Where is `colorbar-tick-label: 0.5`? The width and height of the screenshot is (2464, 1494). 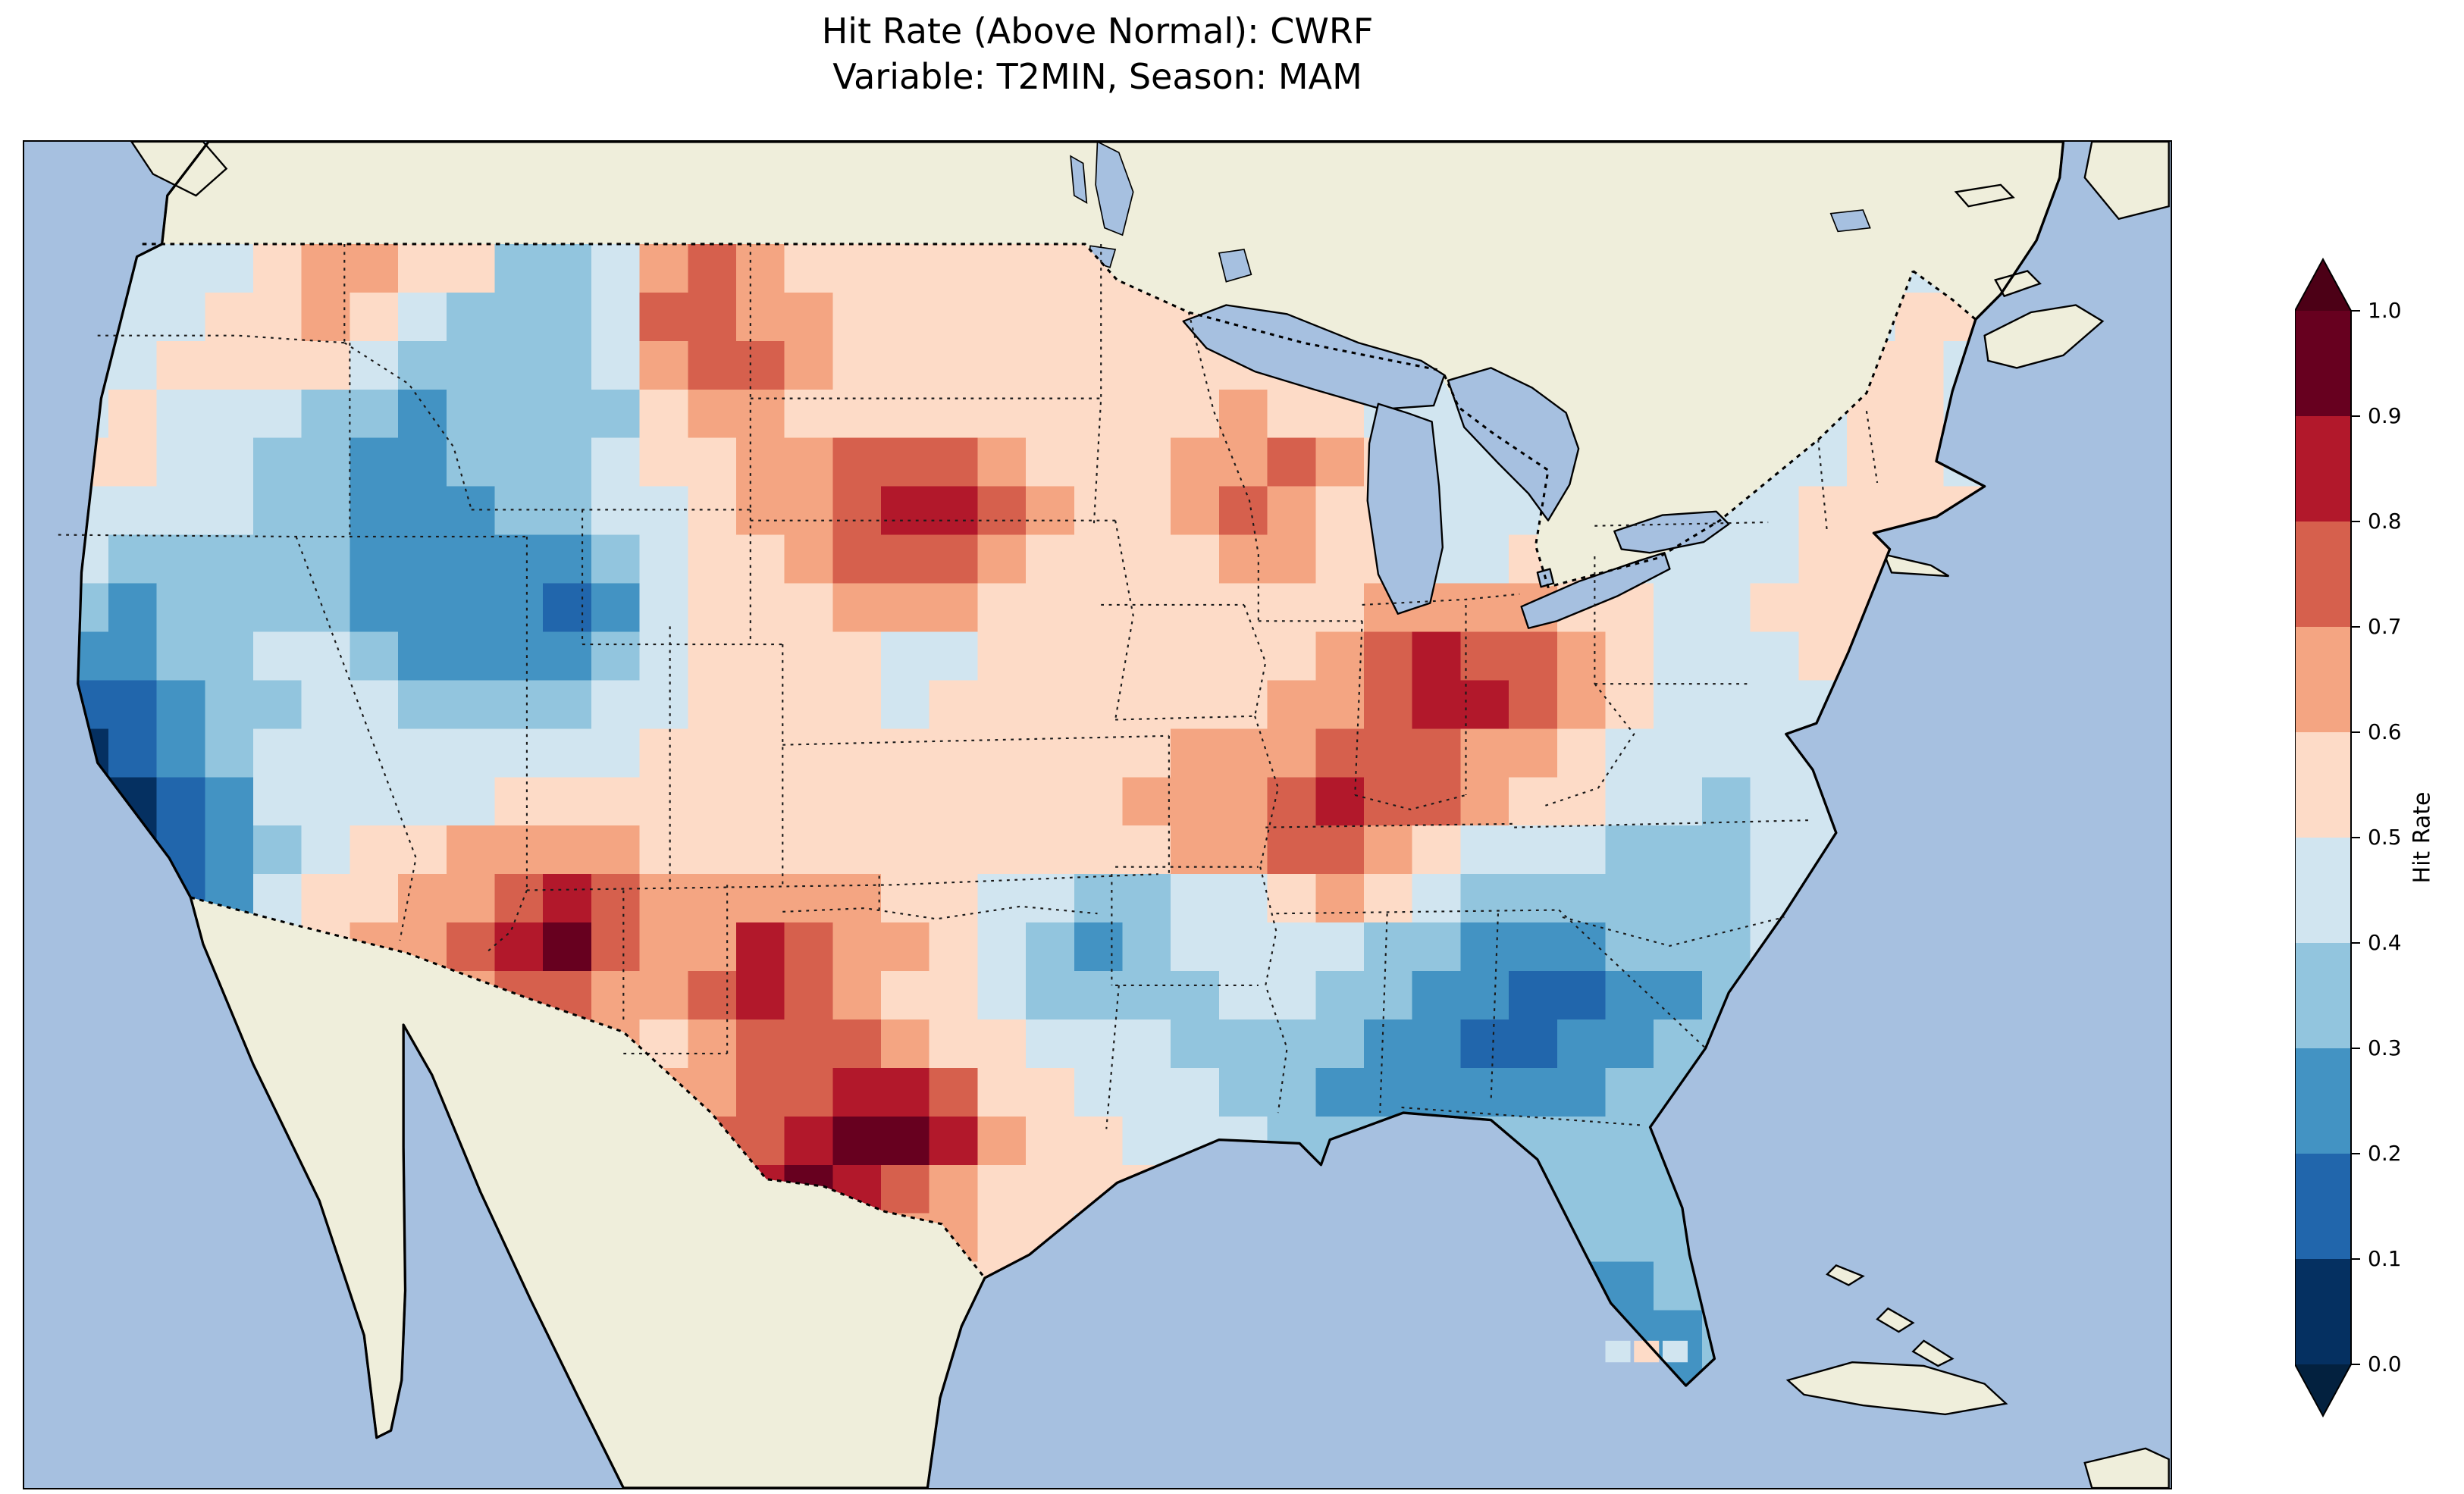 colorbar-tick-label: 0.5 is located at coordinates (2385, 837).